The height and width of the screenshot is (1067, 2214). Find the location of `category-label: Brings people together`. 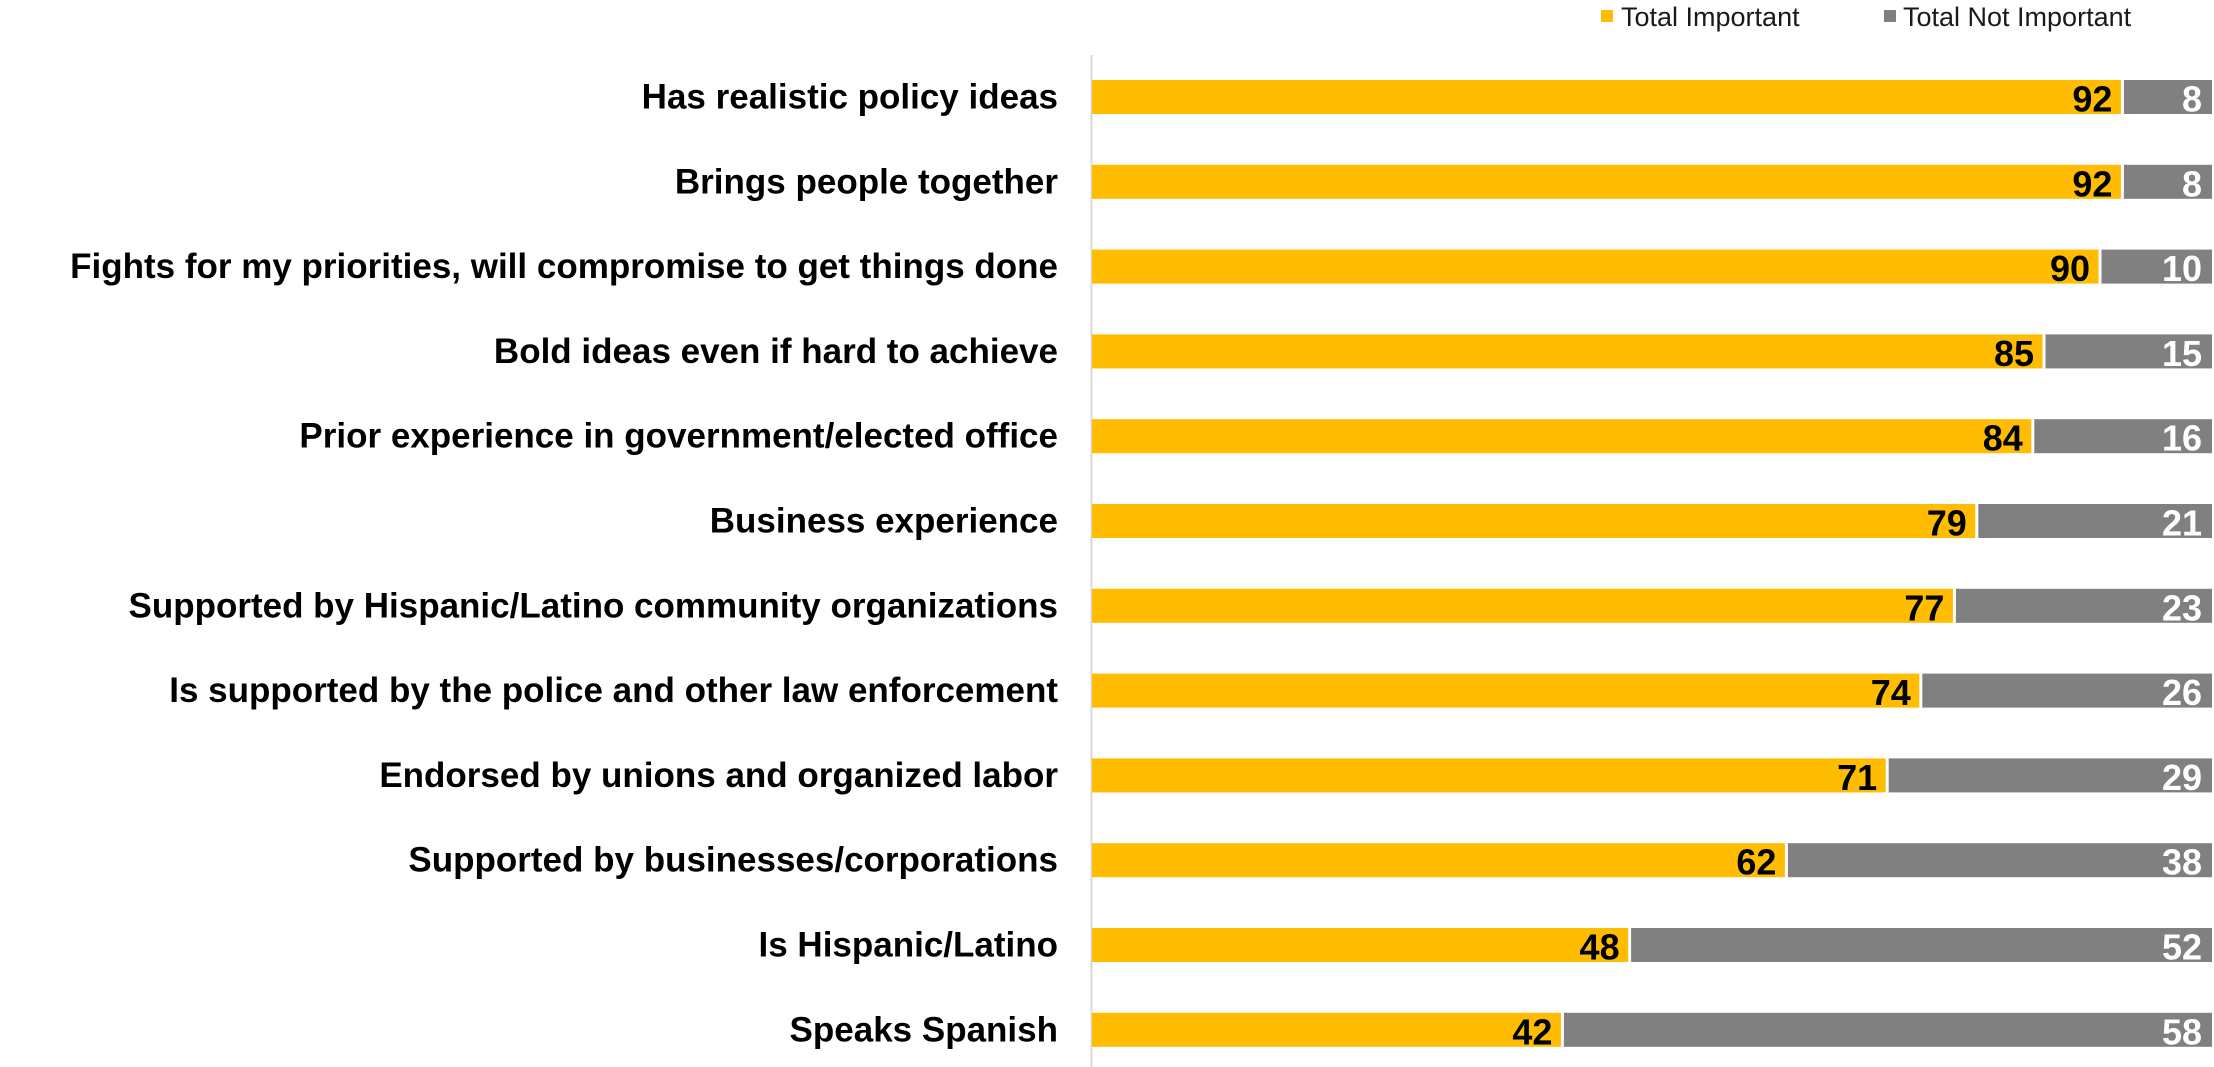

category-label: Brings people together is located at coordinates (866, 181).